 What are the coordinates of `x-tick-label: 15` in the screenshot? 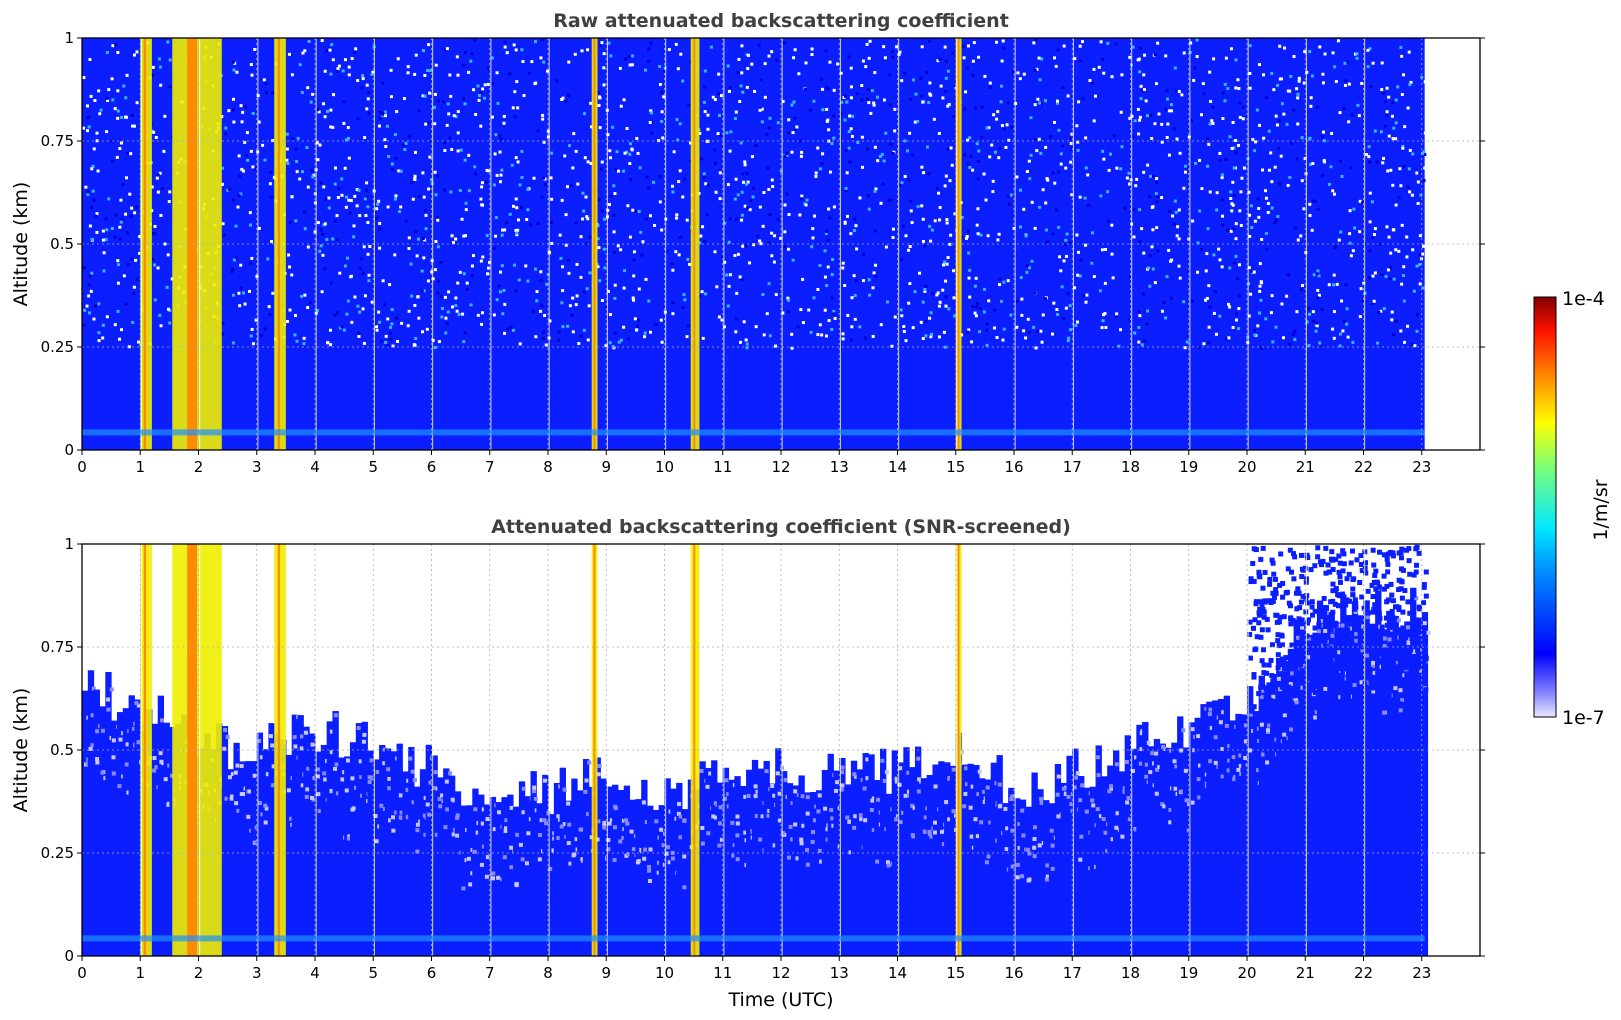 It's located at (955, 467).